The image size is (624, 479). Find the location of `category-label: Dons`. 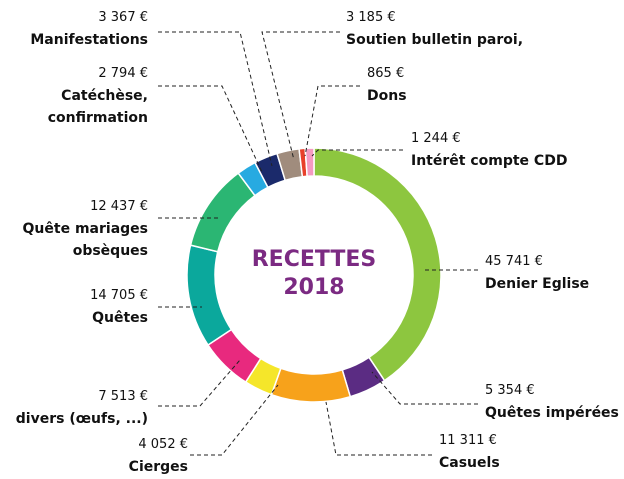

category-label: Dons is located at coordinates (387, 96).